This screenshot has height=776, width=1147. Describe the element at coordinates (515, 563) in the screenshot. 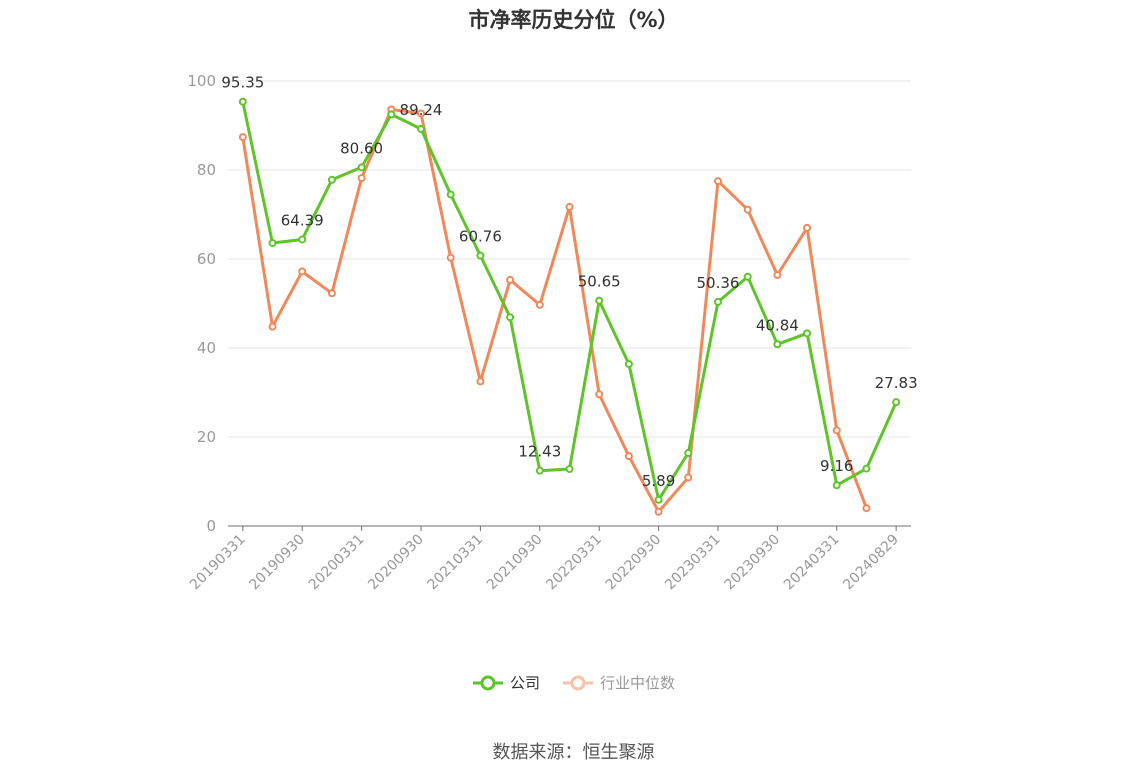

I see `x-tick-label: 20210930` at that location.